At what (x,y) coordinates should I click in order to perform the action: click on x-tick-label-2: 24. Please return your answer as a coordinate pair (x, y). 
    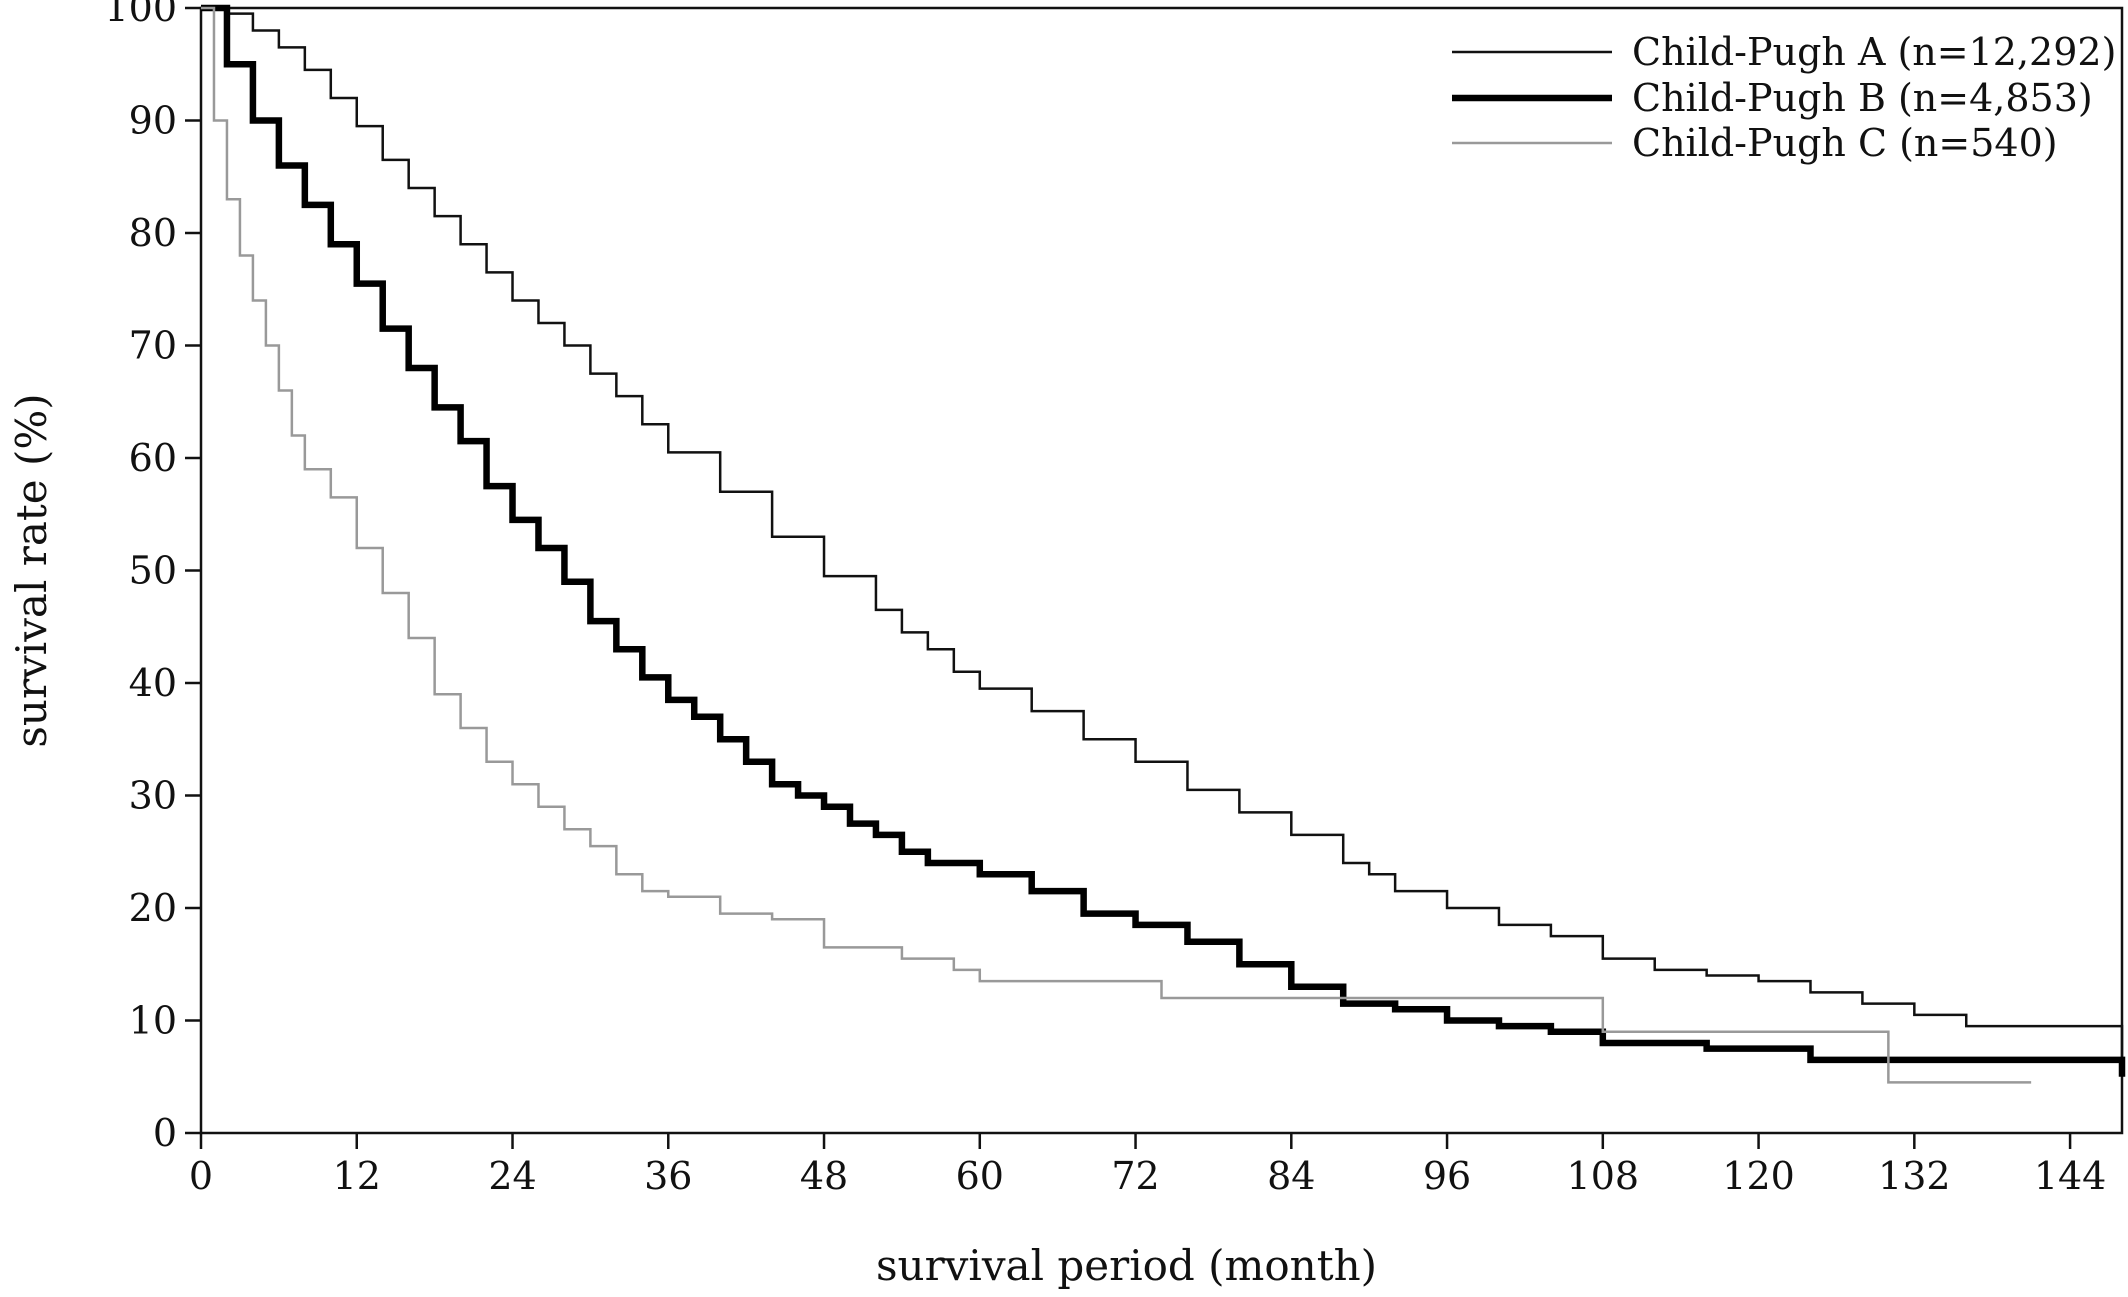
    Looking at the image, I should click on (512, 1176).